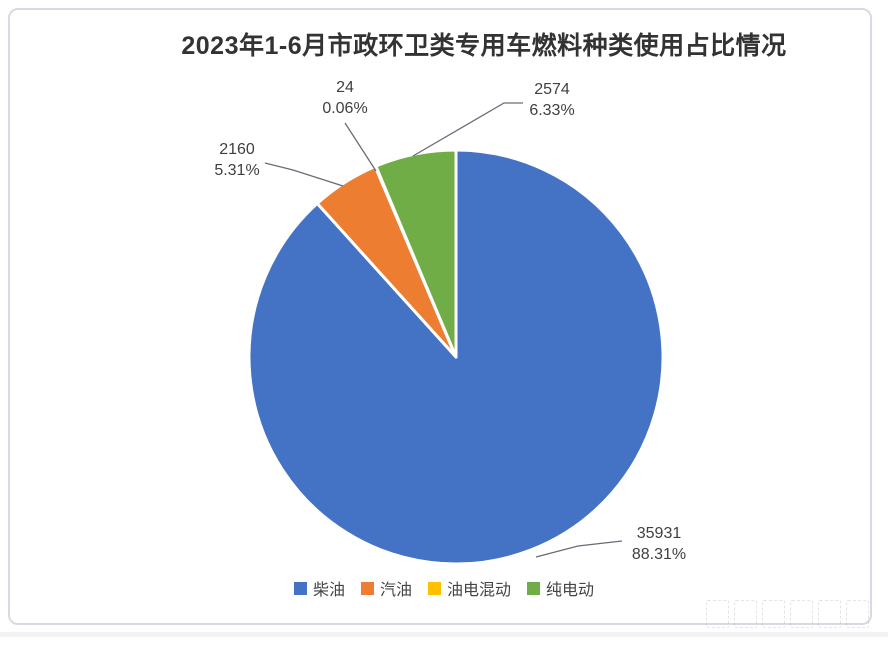 The height and width of the screenshot is (645, 888). I want to click on legend: 柴油 汽油 油电混动 纯电动, so click(444, 588).